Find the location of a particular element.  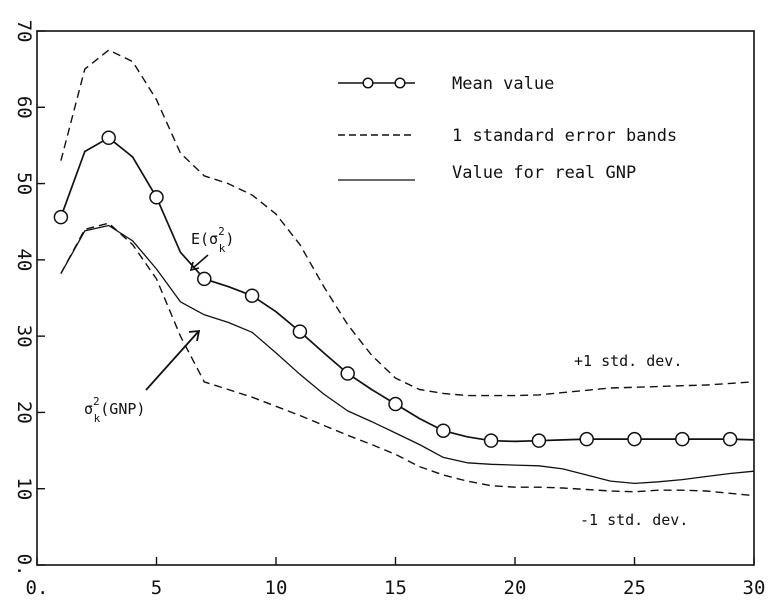

legend-gnp-label: Value for real GNP is located at coordinates (544, 173).